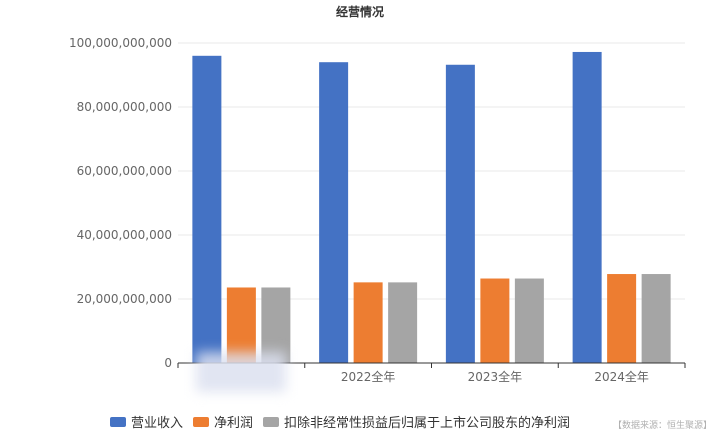 The width and height of the screenshot is (720, 432). What do you see at coordinates (157, 423) in the screenshot?
I see `legend-label-revenue: 营业收入` at bounding box center [157, 423].